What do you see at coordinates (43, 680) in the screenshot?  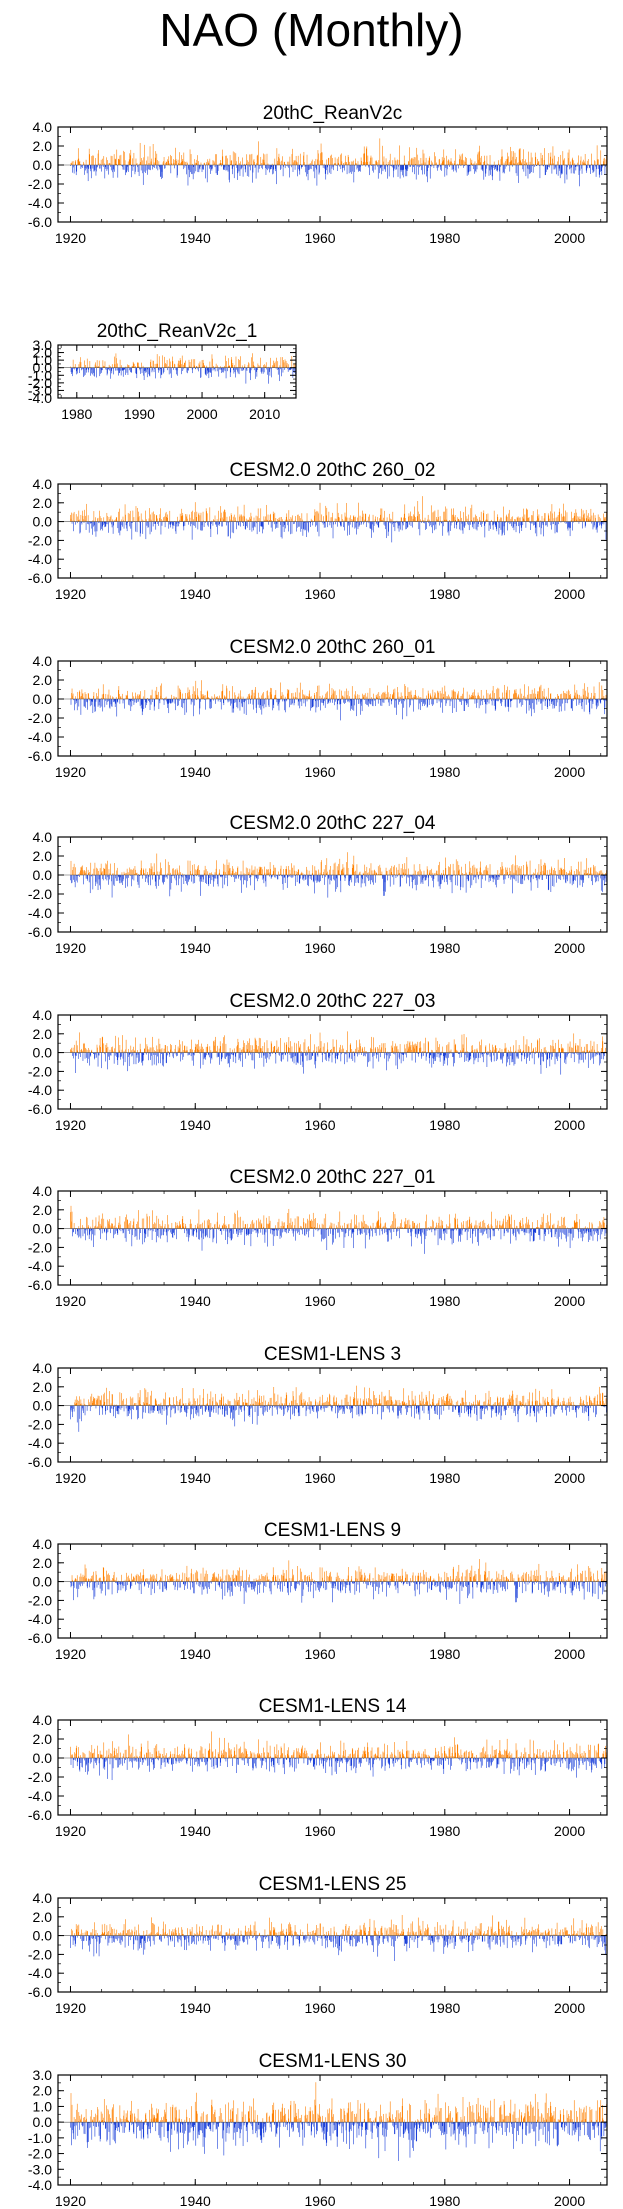 I see `y-tick-label: 2.0` at bounding box center [43, 680].